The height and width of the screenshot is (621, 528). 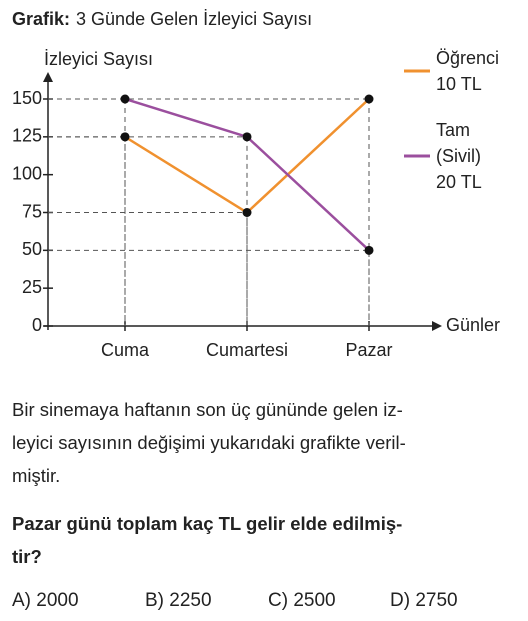 I want to click on x-tick-label: Cumartesi, so click(x=247, y=350).